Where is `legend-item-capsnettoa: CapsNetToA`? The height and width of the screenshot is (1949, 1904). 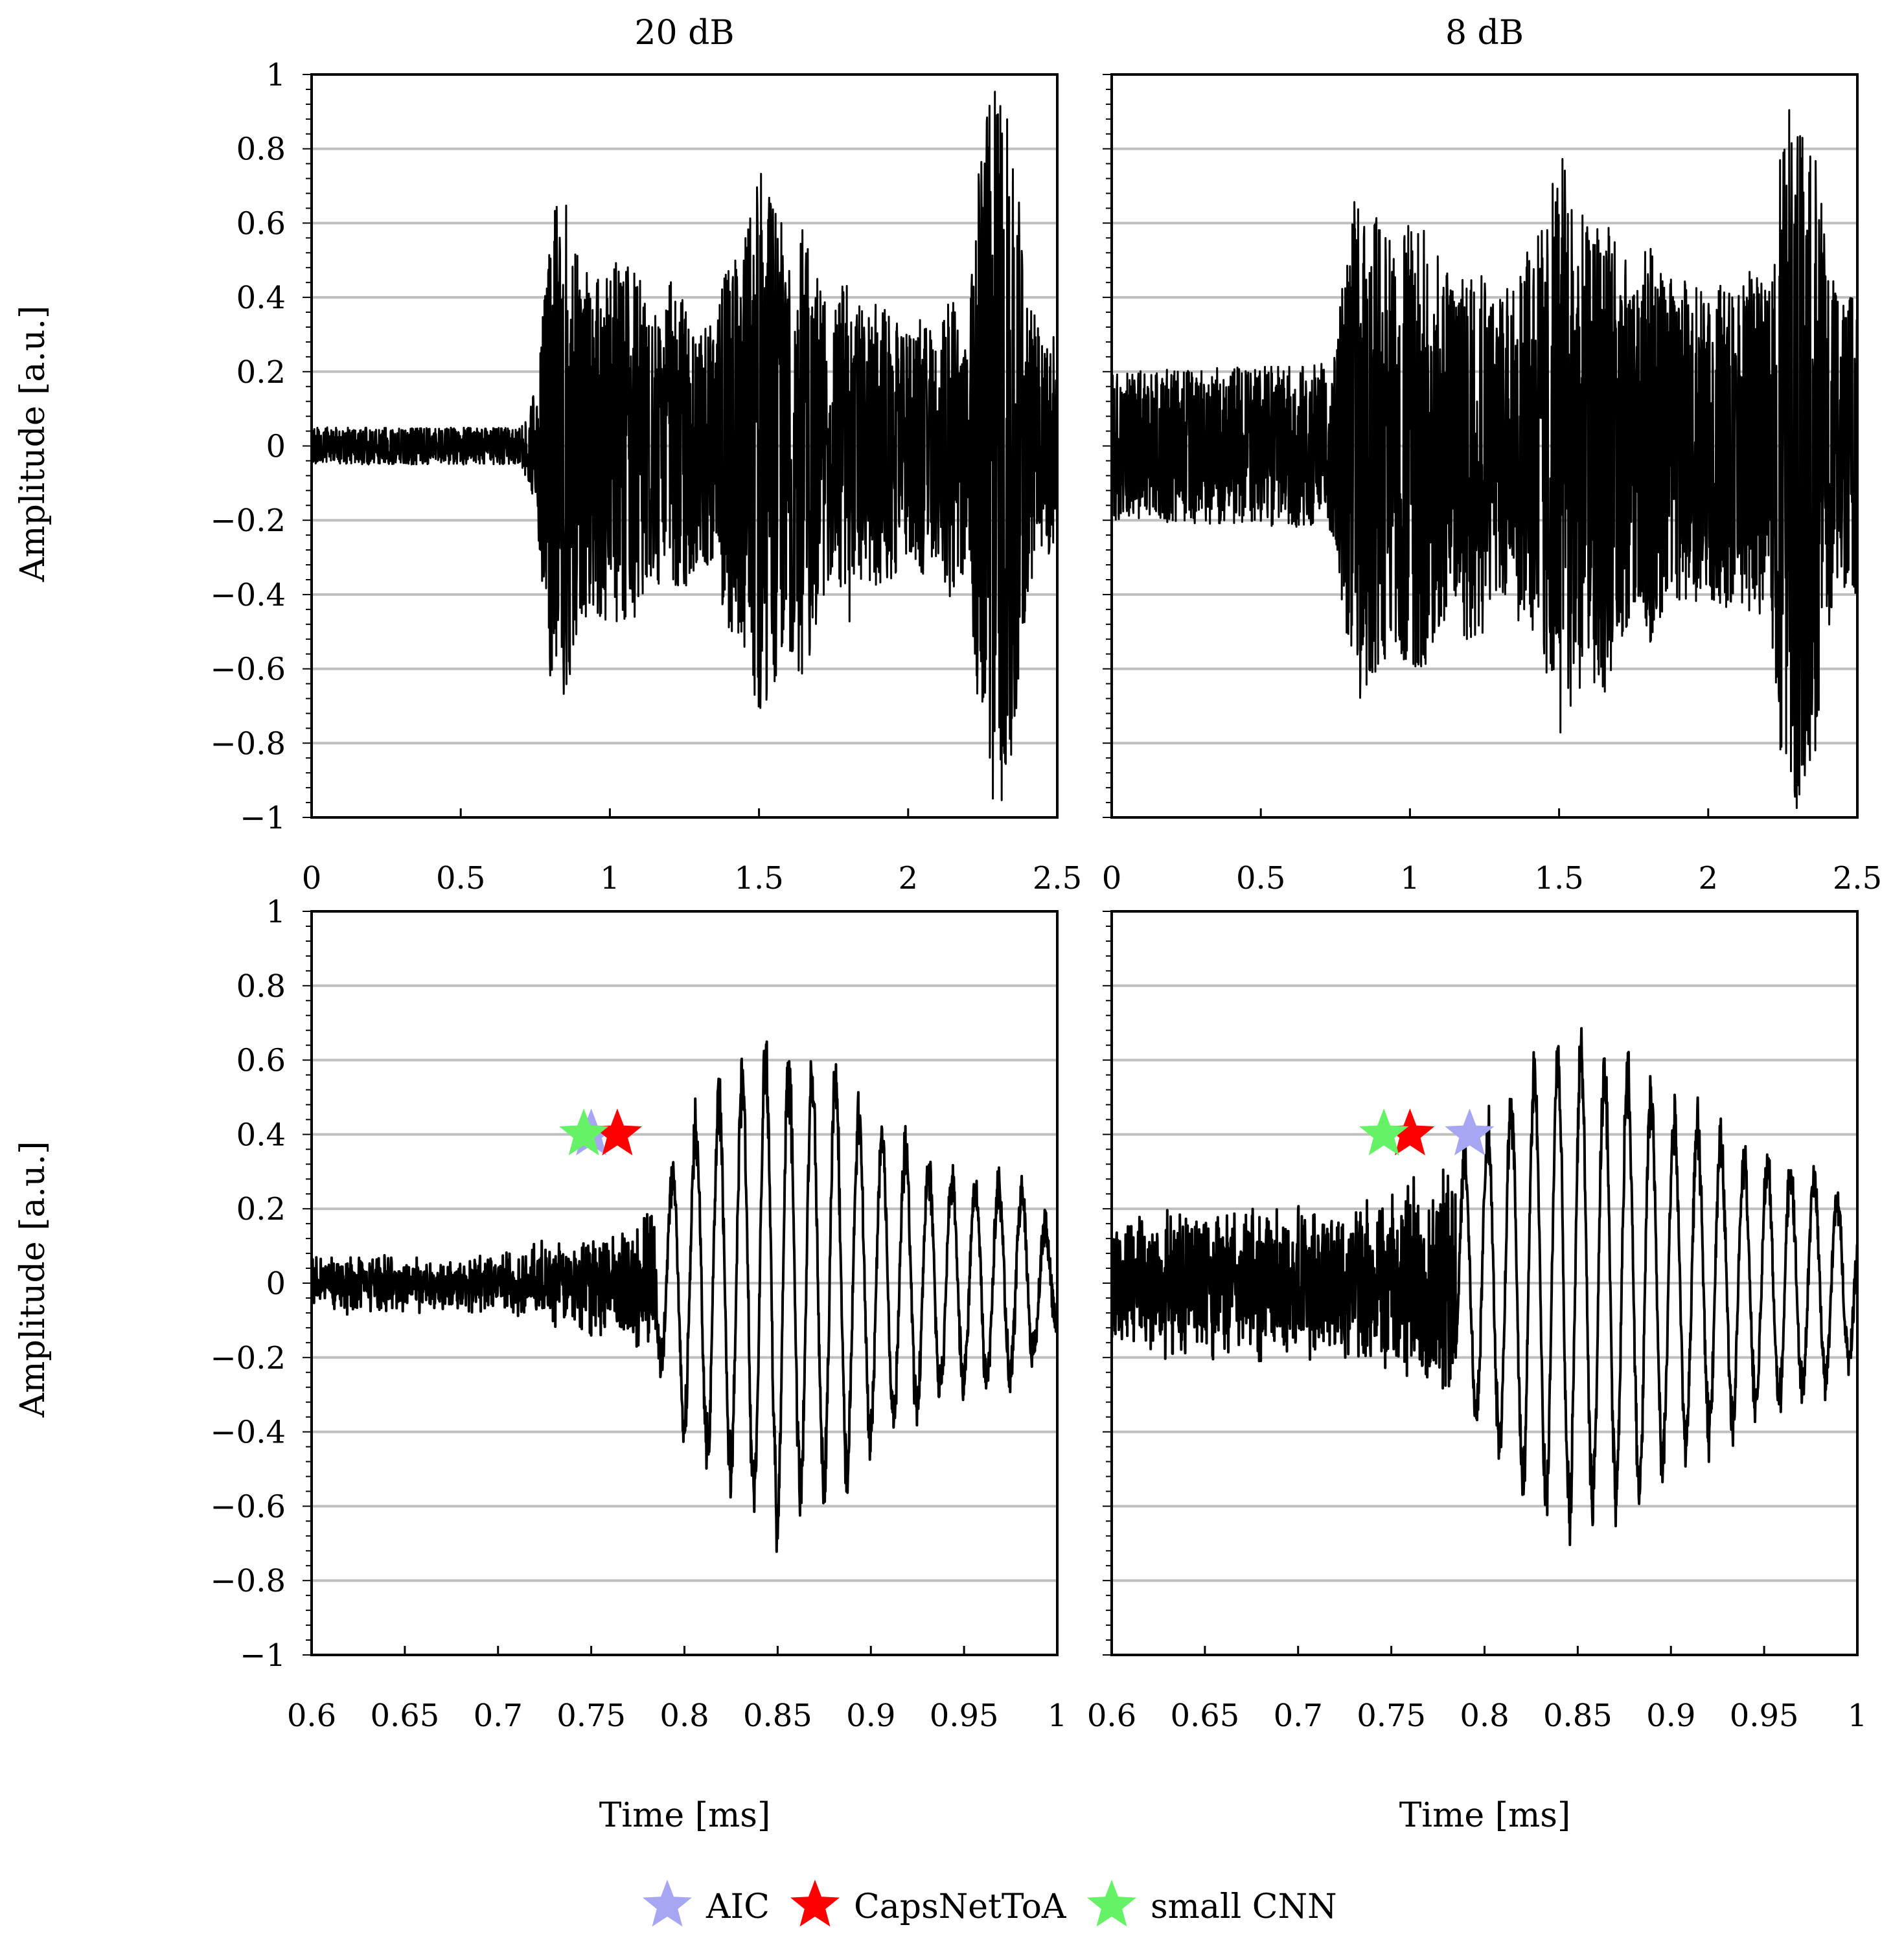
legend-item-capsnettoa: CapsNetToA is located at coordinates (929, 1903).